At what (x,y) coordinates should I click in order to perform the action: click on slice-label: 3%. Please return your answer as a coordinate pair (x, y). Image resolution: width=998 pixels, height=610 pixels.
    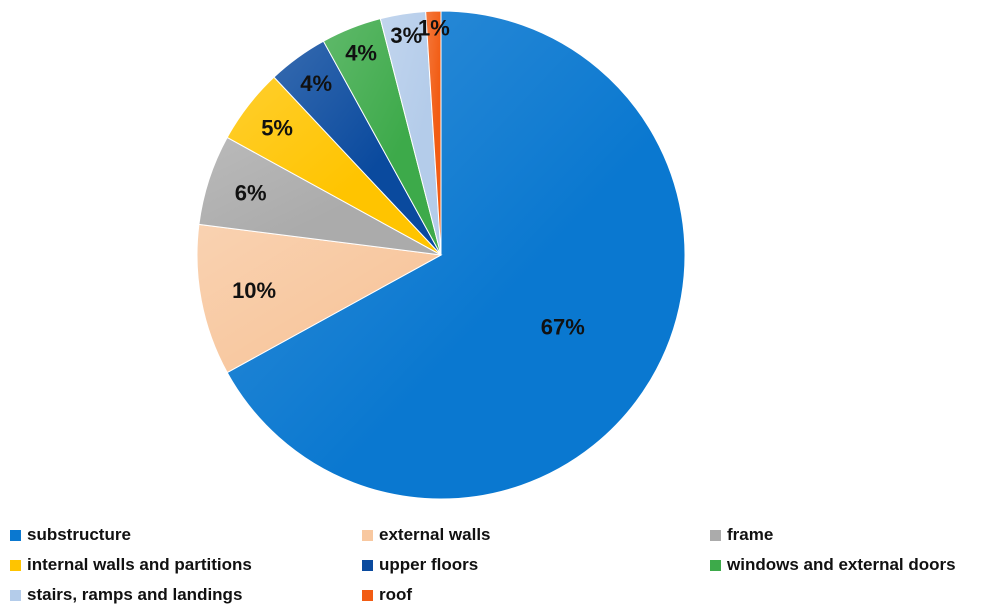
    Looking at the image, I should click on (406, 35).